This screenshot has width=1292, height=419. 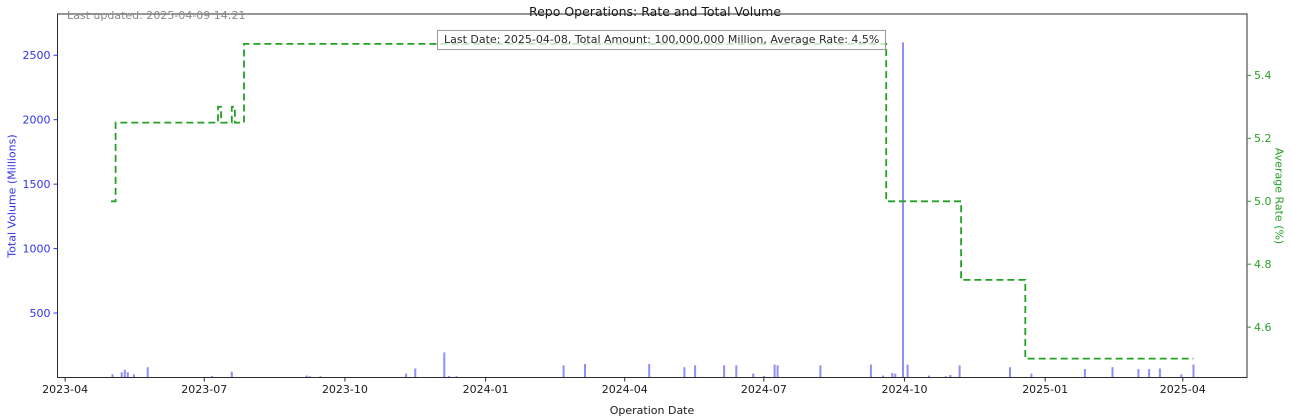 I want to click on y-left-tick-label: 2000, so click(x=37, y=119).